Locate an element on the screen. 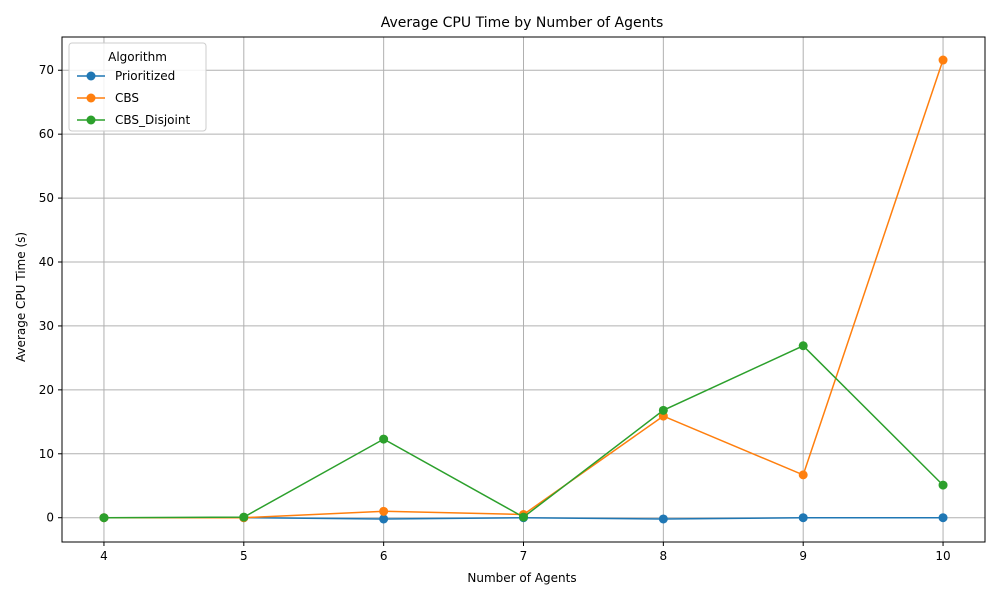  x-tick-label: 4 is located at coordinates (104, 556).